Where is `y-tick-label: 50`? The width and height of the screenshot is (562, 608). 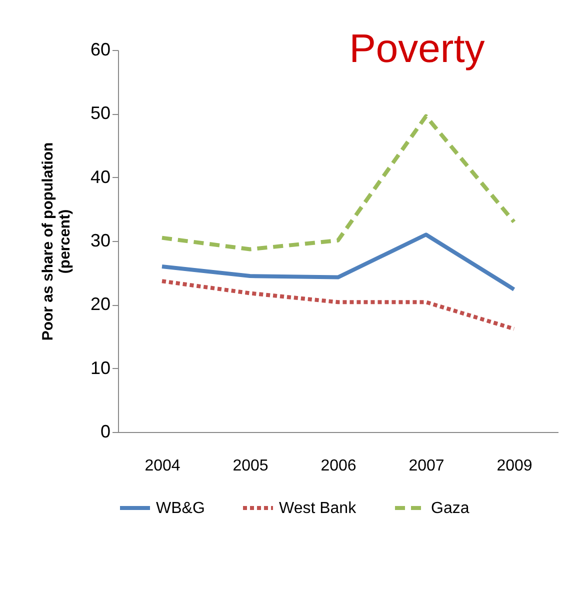
y-tick-label: 50 is located at coordinates (100, 113).